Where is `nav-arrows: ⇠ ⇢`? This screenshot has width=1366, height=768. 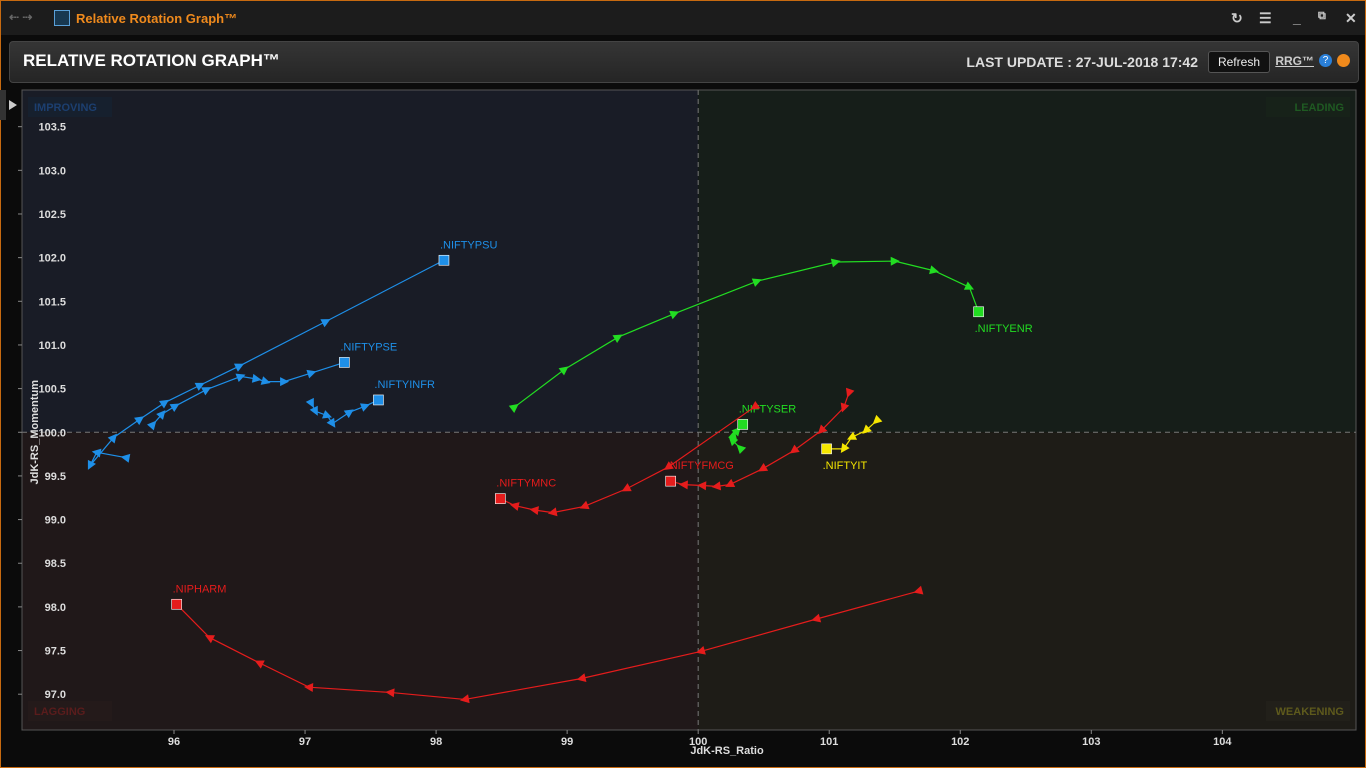 nav-arrows: ⇠ ⇢ is located at coordinates (21, 17).